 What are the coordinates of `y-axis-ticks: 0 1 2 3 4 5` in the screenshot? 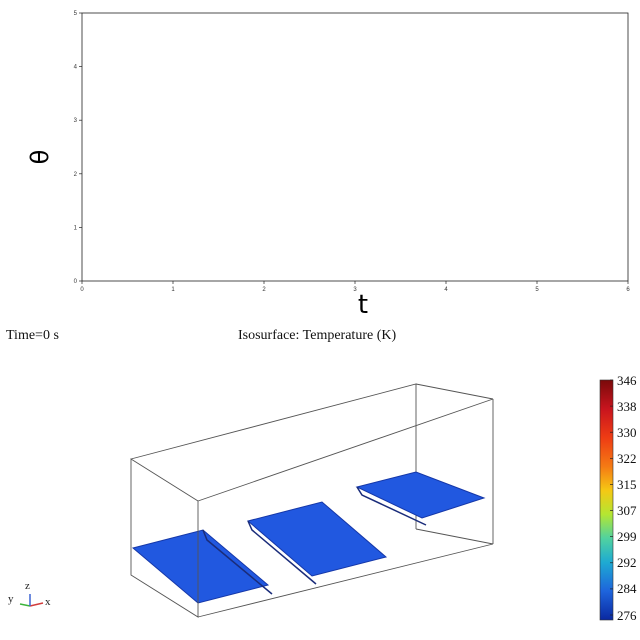 It's located at (78, 148).